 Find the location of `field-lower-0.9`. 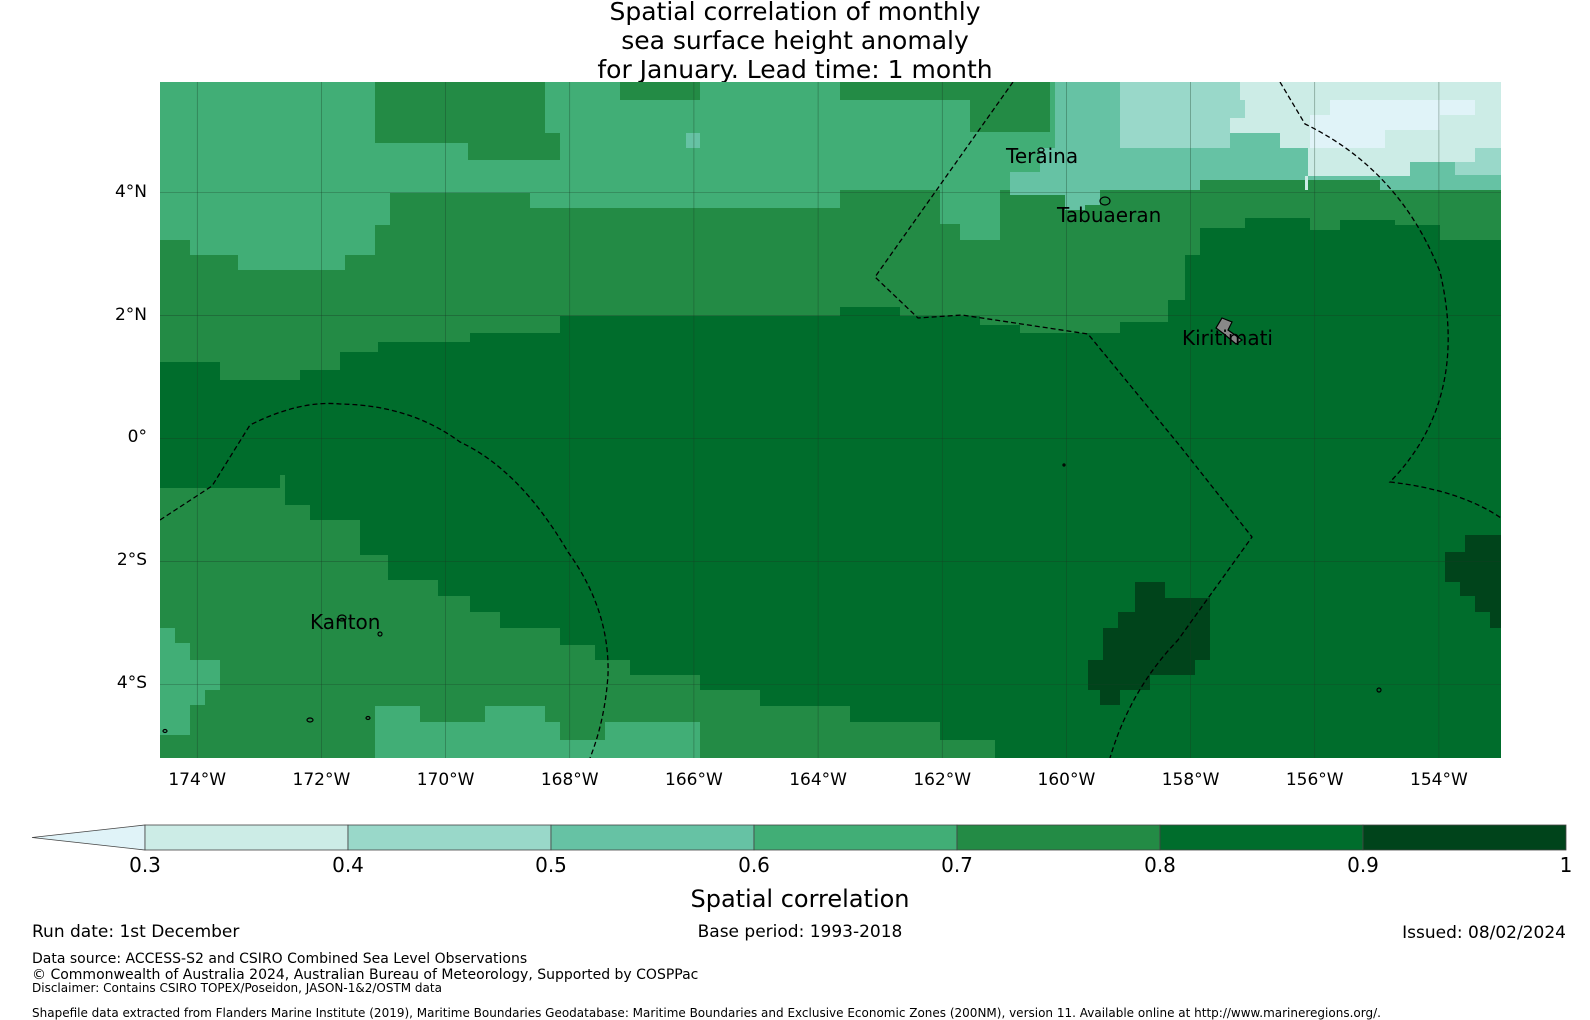

field-lower-0.9 is located at coordinates (1149, 643).